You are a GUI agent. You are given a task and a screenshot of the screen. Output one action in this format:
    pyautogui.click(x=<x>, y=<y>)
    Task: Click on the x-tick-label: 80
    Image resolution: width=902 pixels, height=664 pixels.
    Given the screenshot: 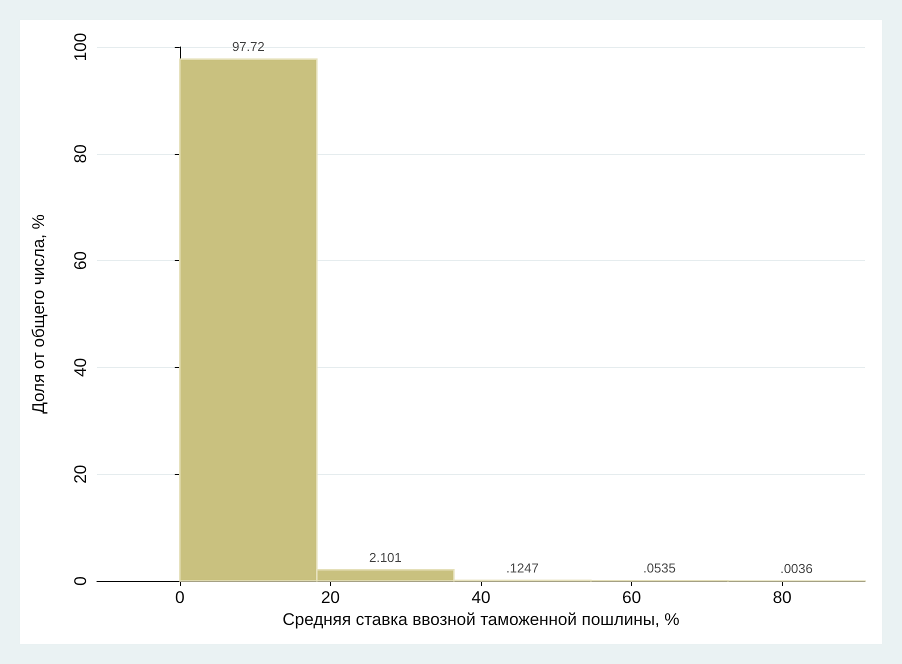 What is the action you would take?
    pyautogui.click(x=782, y=597)
    